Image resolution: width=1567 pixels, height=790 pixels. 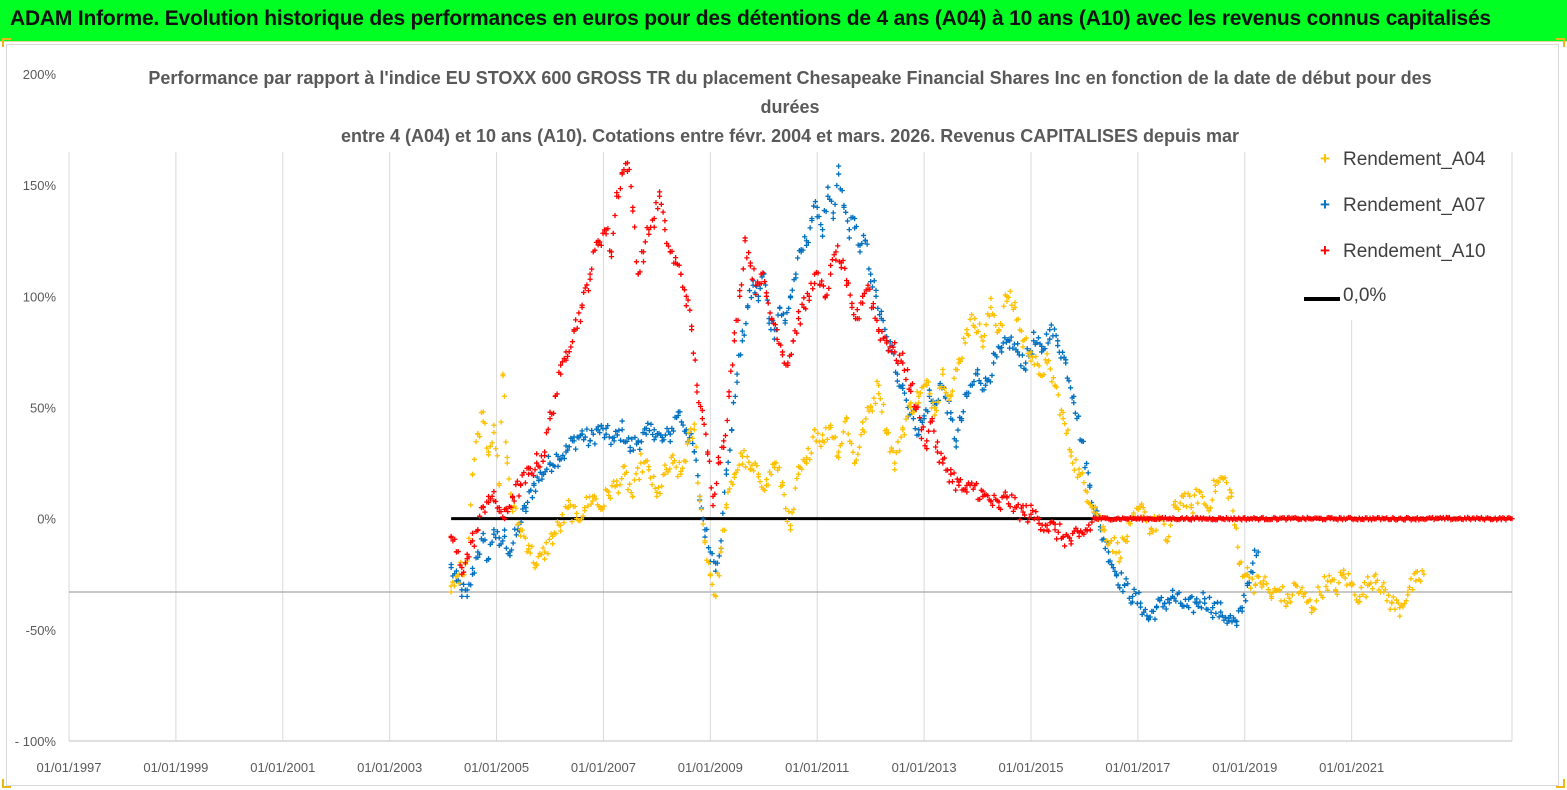 What do you see at coordinates (6, 42) in the screenshot?
I see `selection-handle-top-left` at bounding box center [6, 42].